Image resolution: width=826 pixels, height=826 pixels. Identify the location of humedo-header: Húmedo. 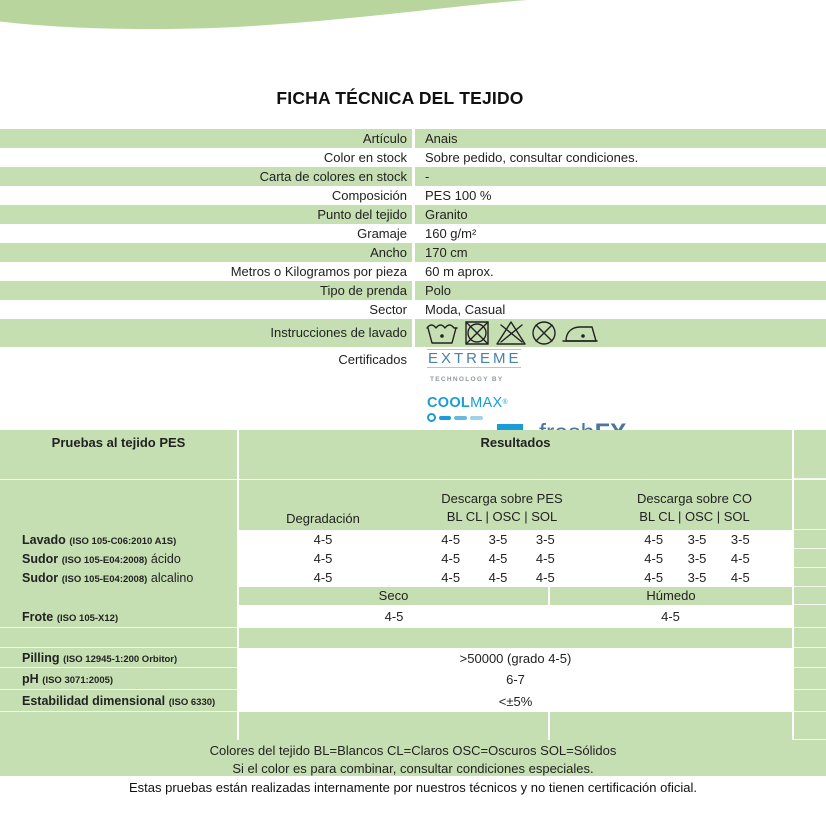
(671, 596).